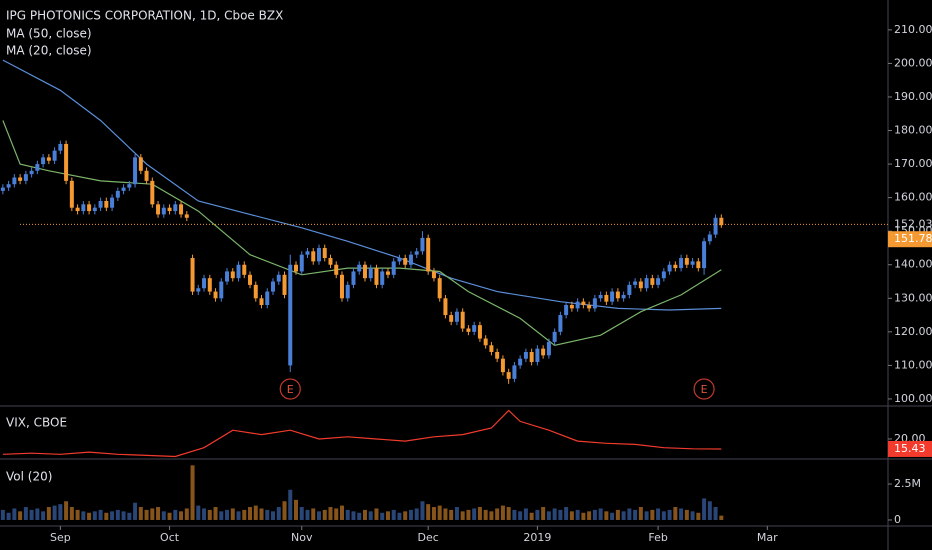 The width and height of the screenshot is (932, 550). What do you see at coordinates (144, 16) in the screenshot?
I see `chart-title: IPG PHOTONICS CORPORATION, 1D, Cboe BZX` at bounding box center [144, 16].